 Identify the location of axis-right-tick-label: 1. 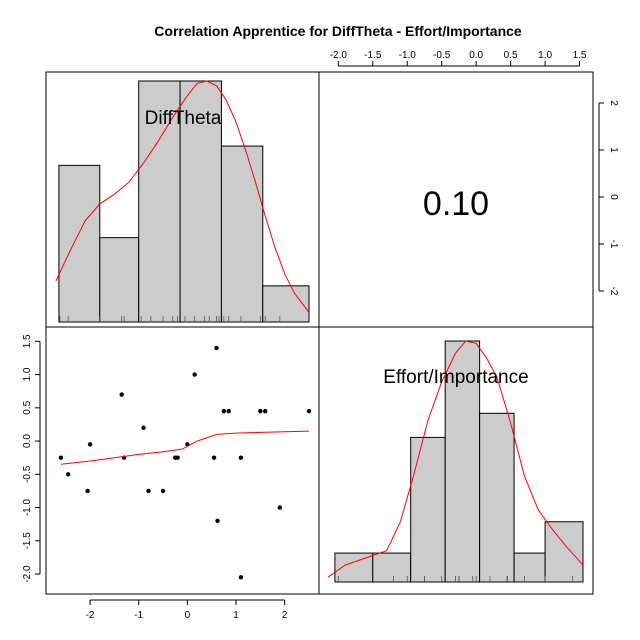
(613, 150).